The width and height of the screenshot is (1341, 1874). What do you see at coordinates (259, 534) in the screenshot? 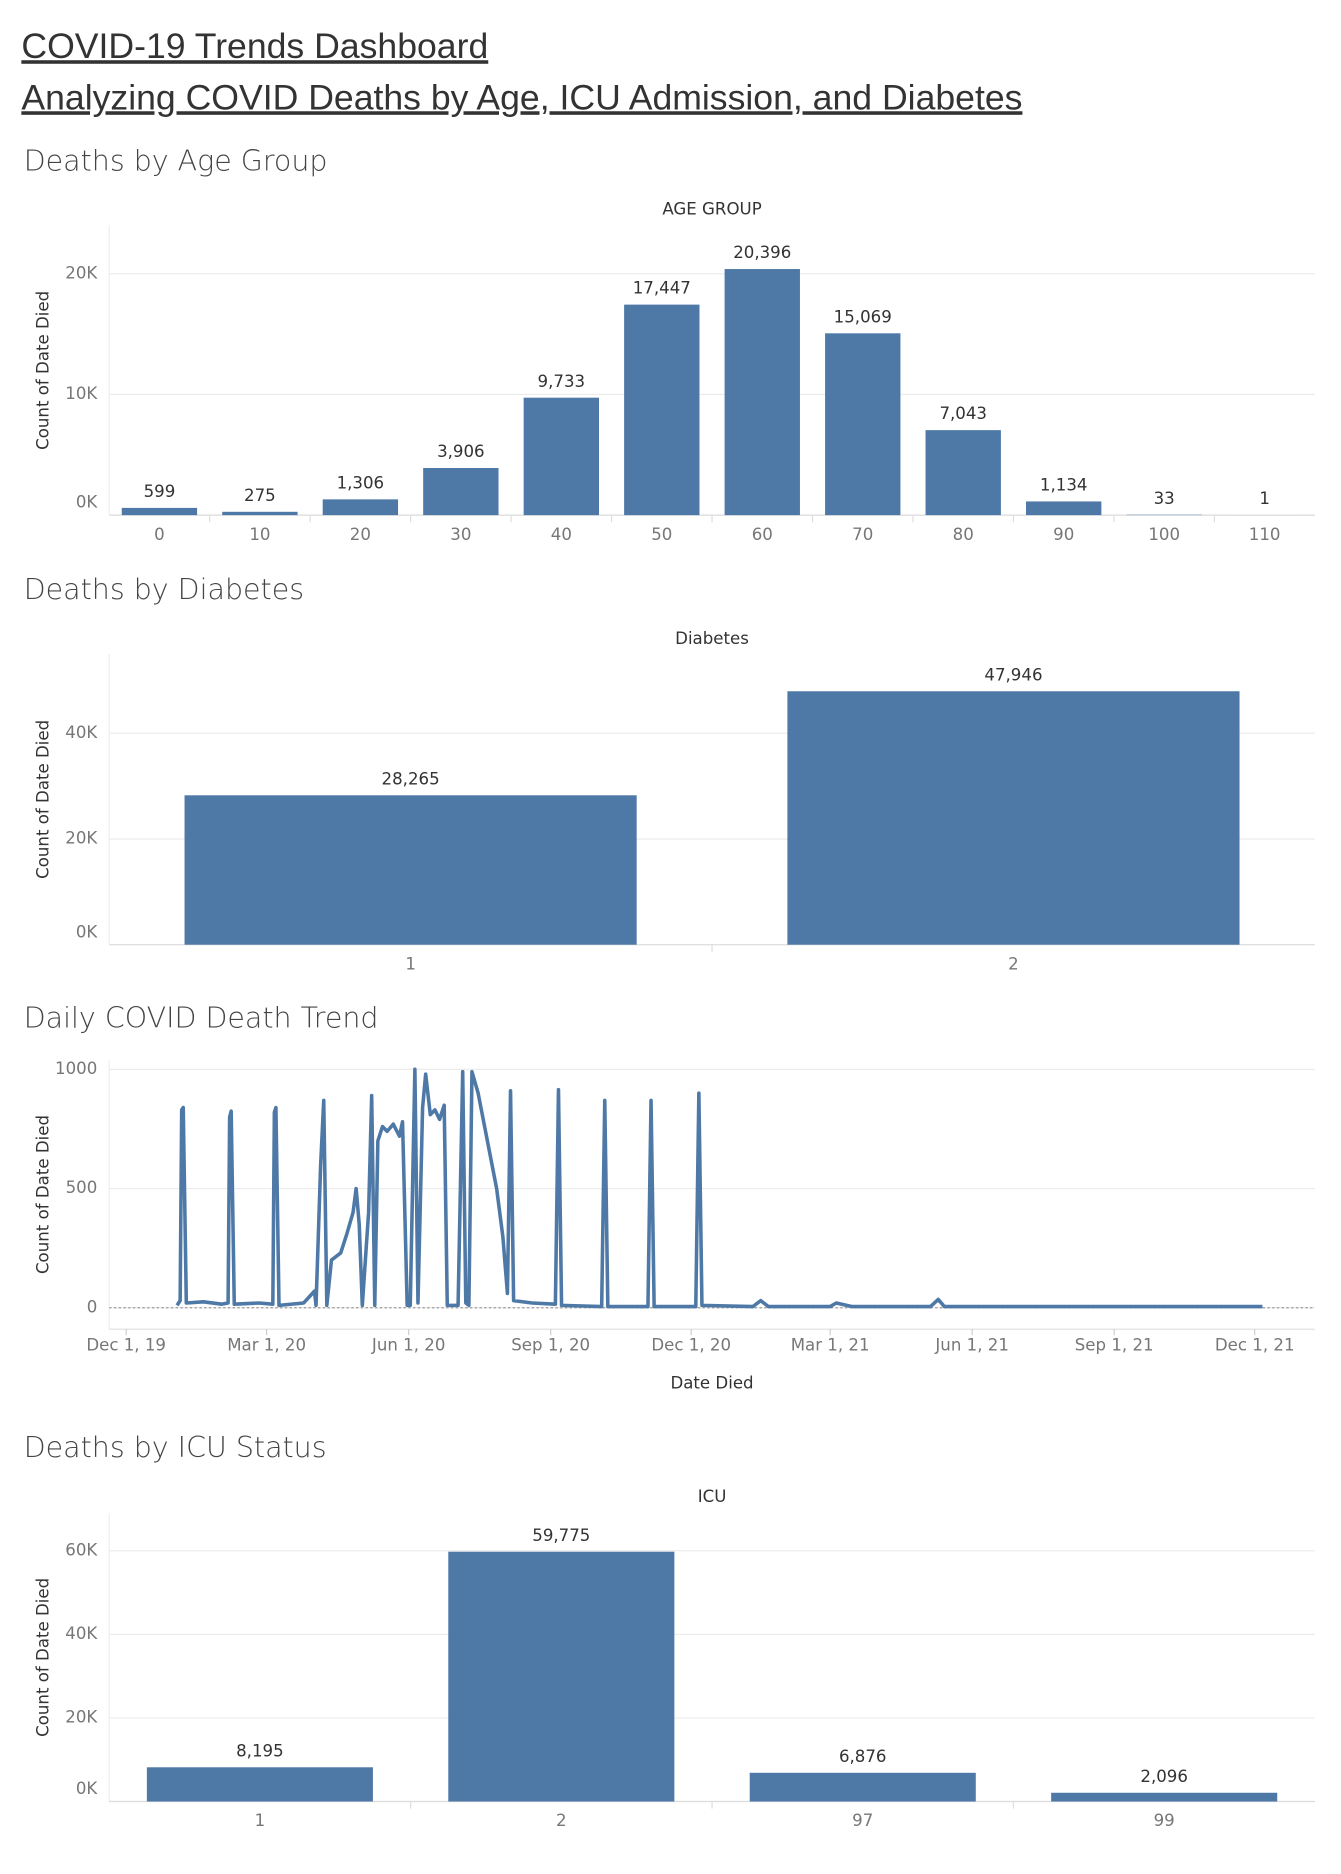
I see `x-tick-label: 10` at bounding box center [259, 534].